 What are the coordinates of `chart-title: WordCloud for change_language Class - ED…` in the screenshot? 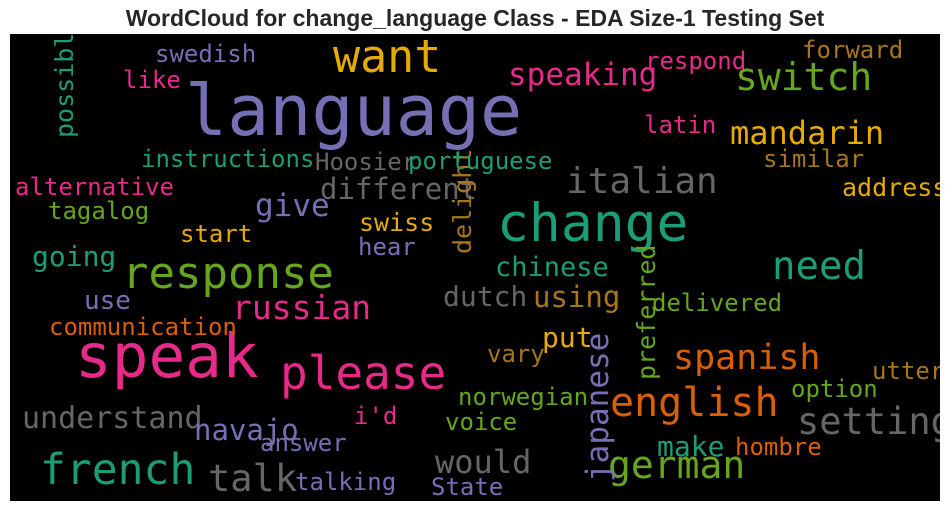 It's located at (475, 18).